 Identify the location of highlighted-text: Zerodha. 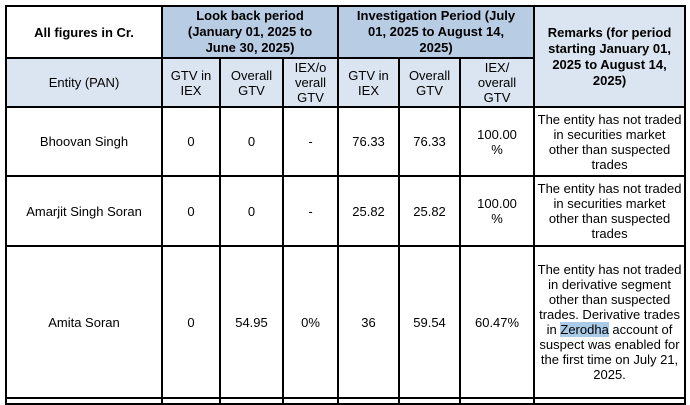
(584, 329).